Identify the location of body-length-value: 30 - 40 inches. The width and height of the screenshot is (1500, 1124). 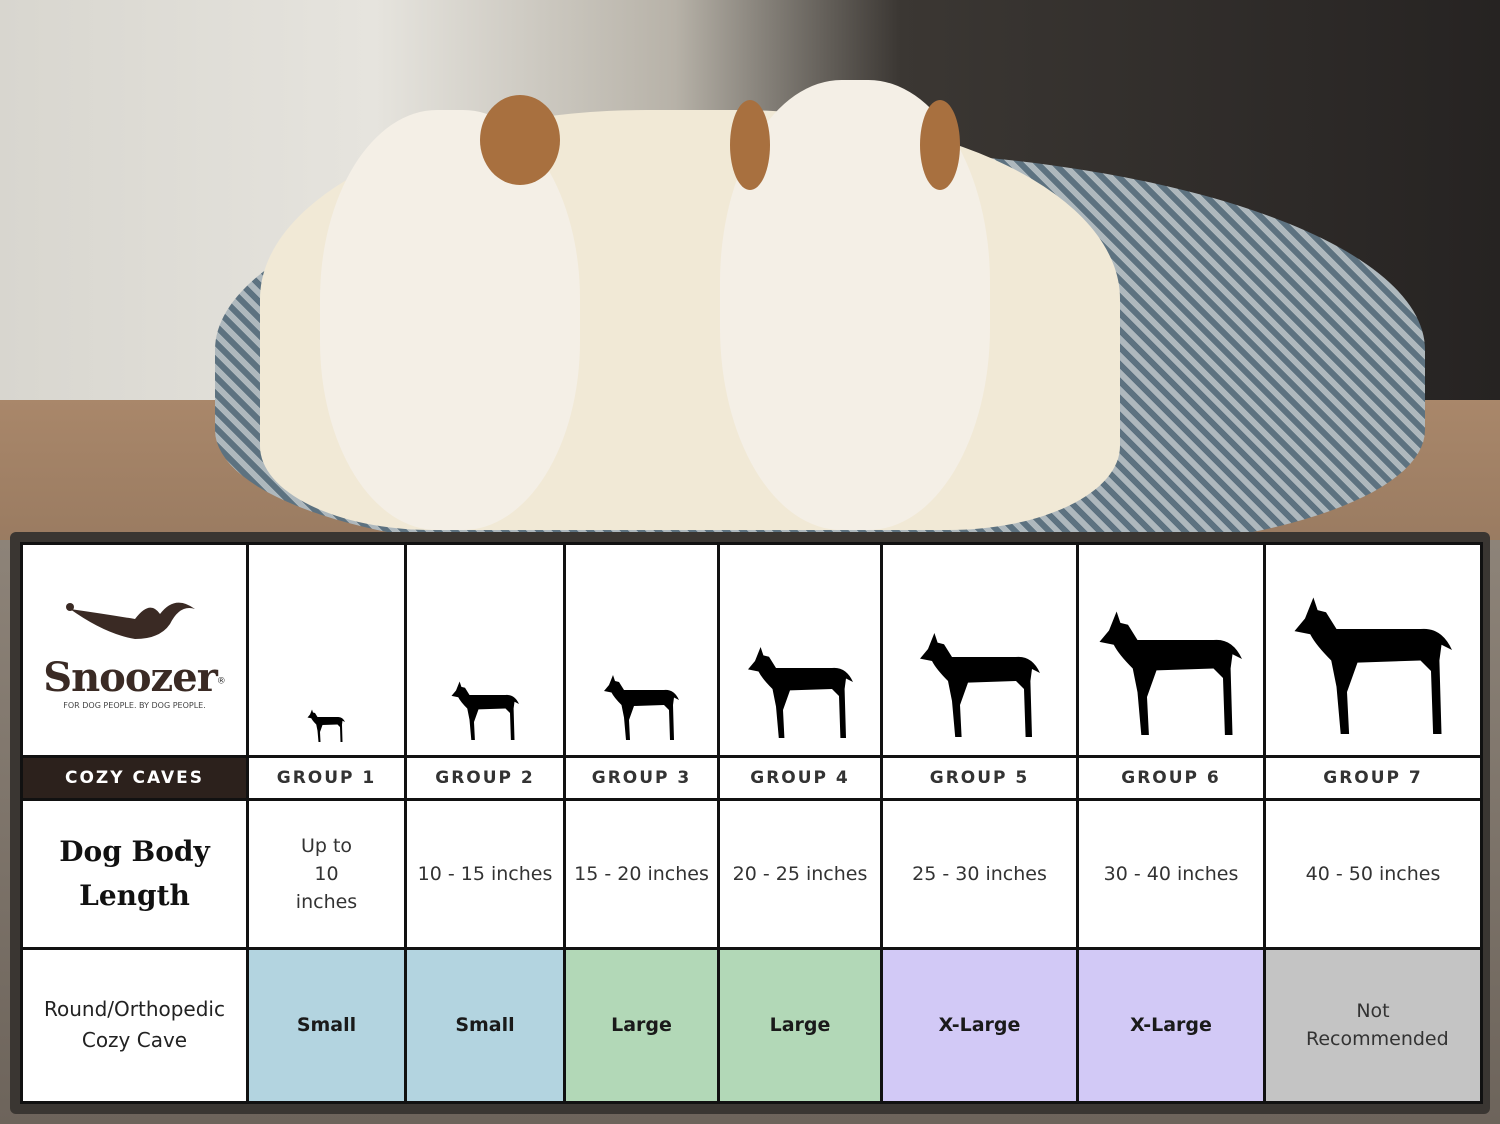
(1171, 874).